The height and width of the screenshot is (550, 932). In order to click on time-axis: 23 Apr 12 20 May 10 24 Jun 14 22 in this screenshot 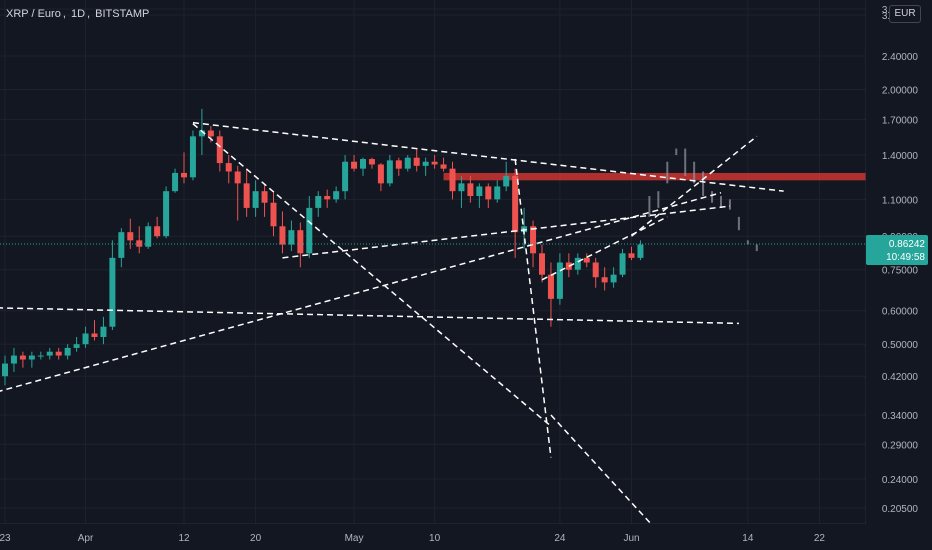, I will do `click(466, 537)`.